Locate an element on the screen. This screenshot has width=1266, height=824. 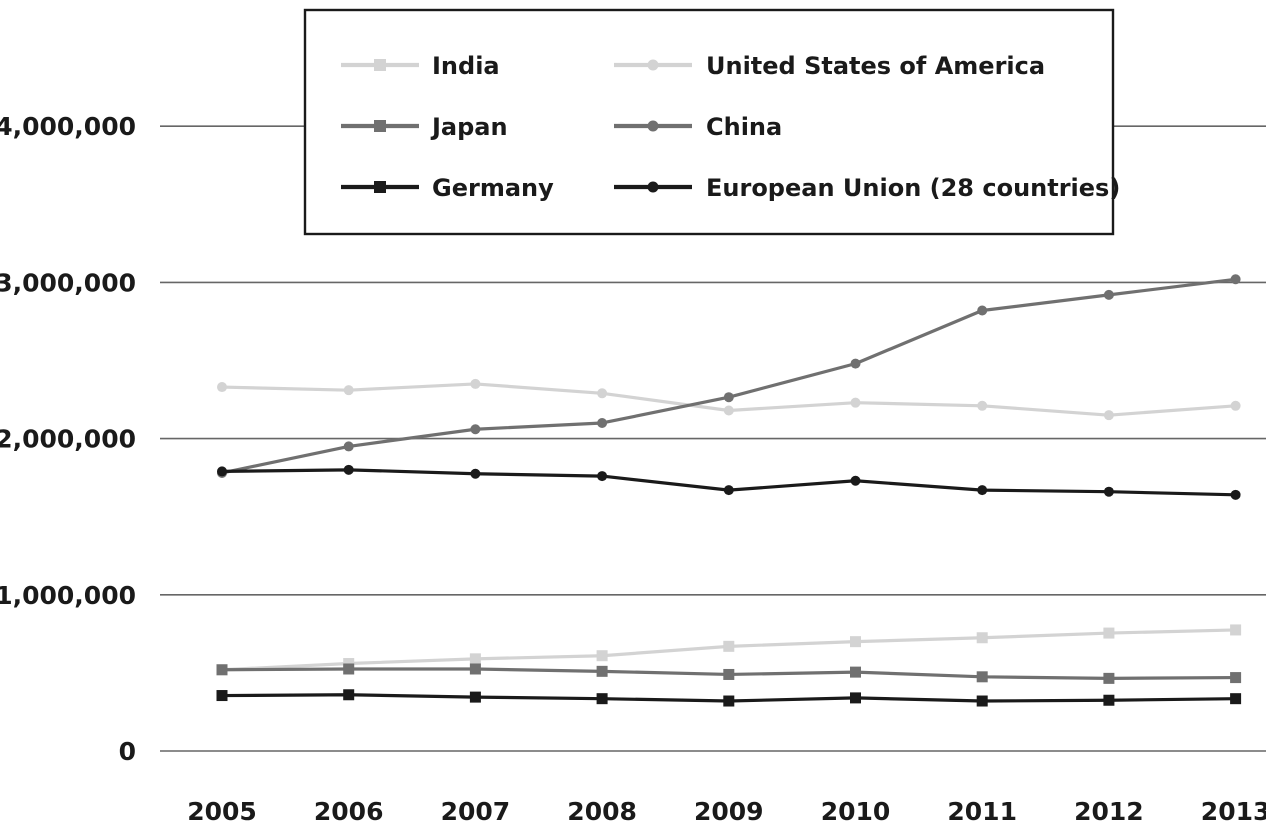
y-tick-label: 4,000,000 is located at coordinates (68, 126).